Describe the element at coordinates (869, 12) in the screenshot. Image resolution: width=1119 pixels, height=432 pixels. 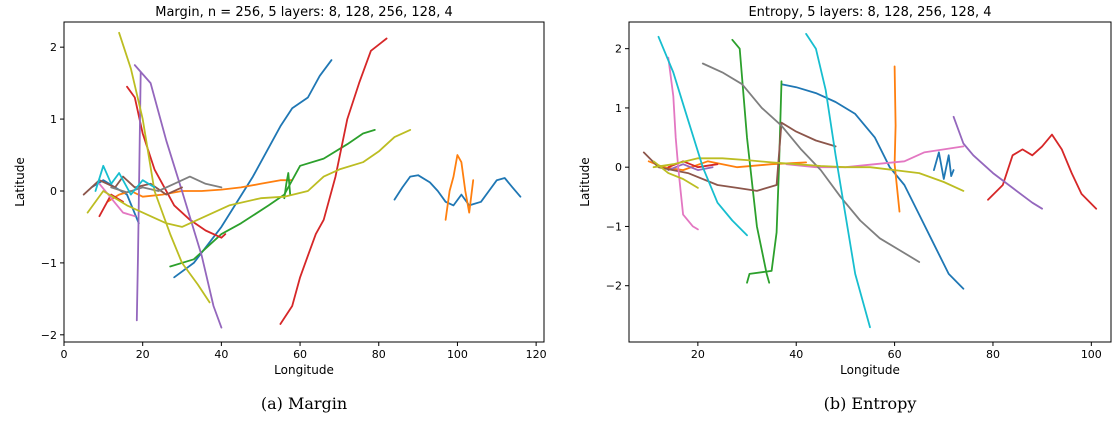
I see `chart-title: Entropy, 5 layers: 8, 128, 256, 128, 4` at that location.